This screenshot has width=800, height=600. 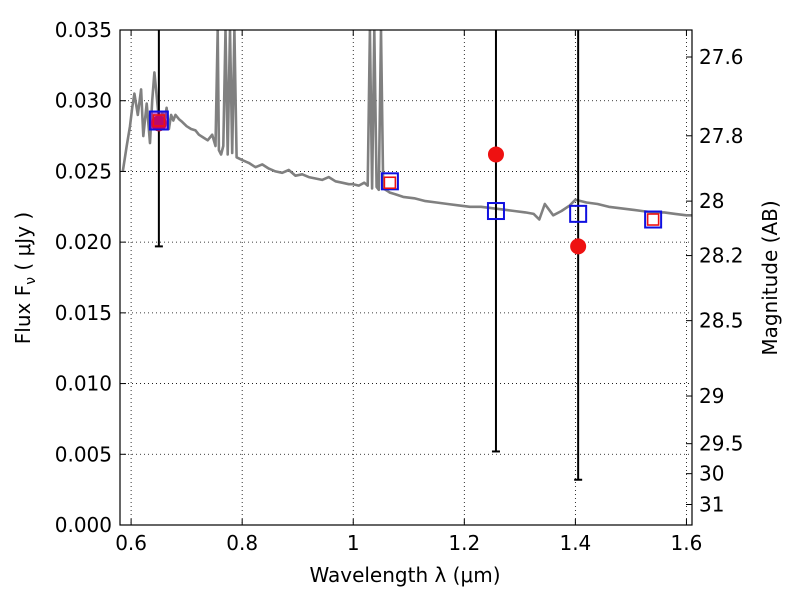 What do you see at coordinates (770, 277) in the screenshot?
I see `right-y-axis-label: Magnitude (AB)` at bounding box center [770, 277].